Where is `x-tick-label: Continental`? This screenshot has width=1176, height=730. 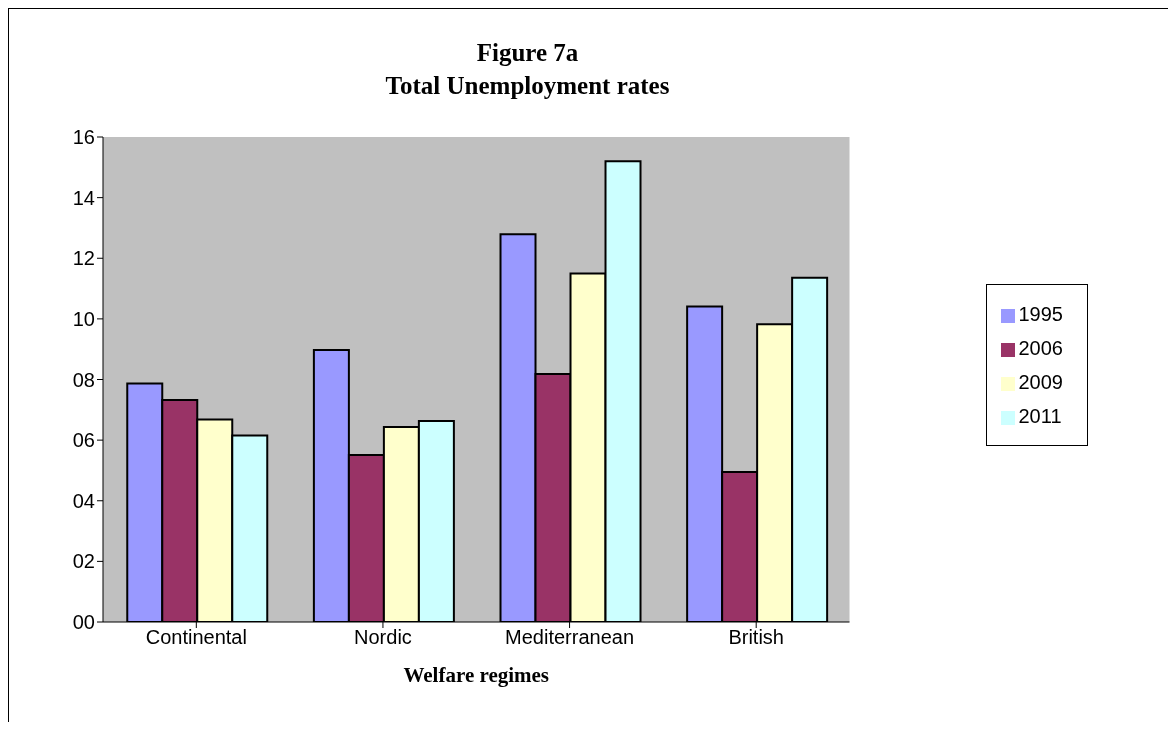 x-tick-label: Continental is located at coordinates (196, 637).